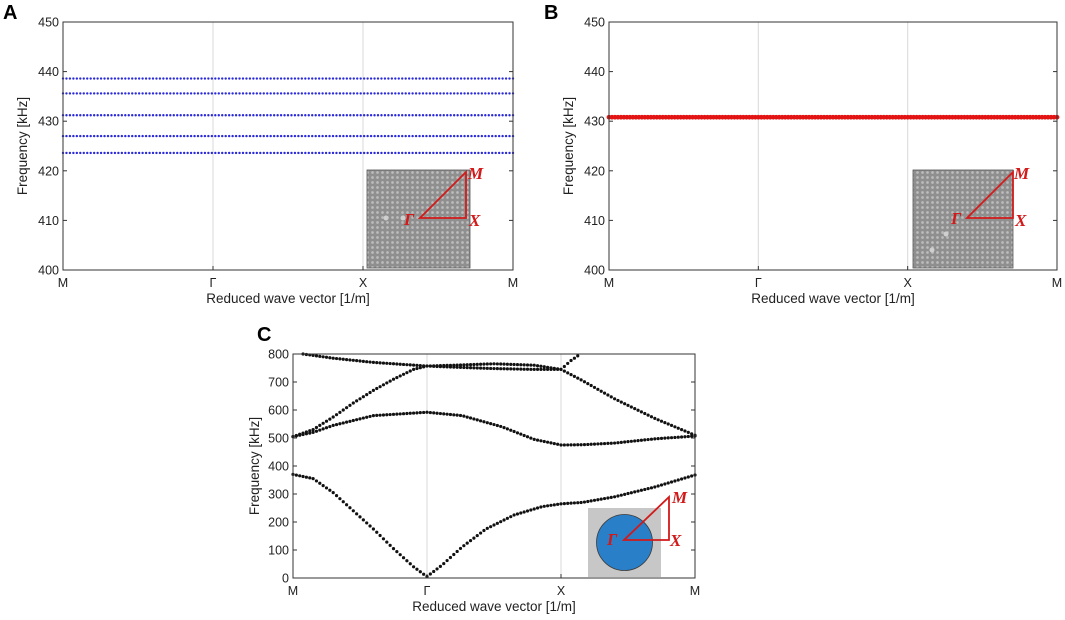 Image resolution: width=1065 pixels, height=620 pixels. What do you see at coordinates (254, 466) in the screenshot?
I see `y-axis-label-c: Frequency [kHz]` at bounding box center [254, 466].